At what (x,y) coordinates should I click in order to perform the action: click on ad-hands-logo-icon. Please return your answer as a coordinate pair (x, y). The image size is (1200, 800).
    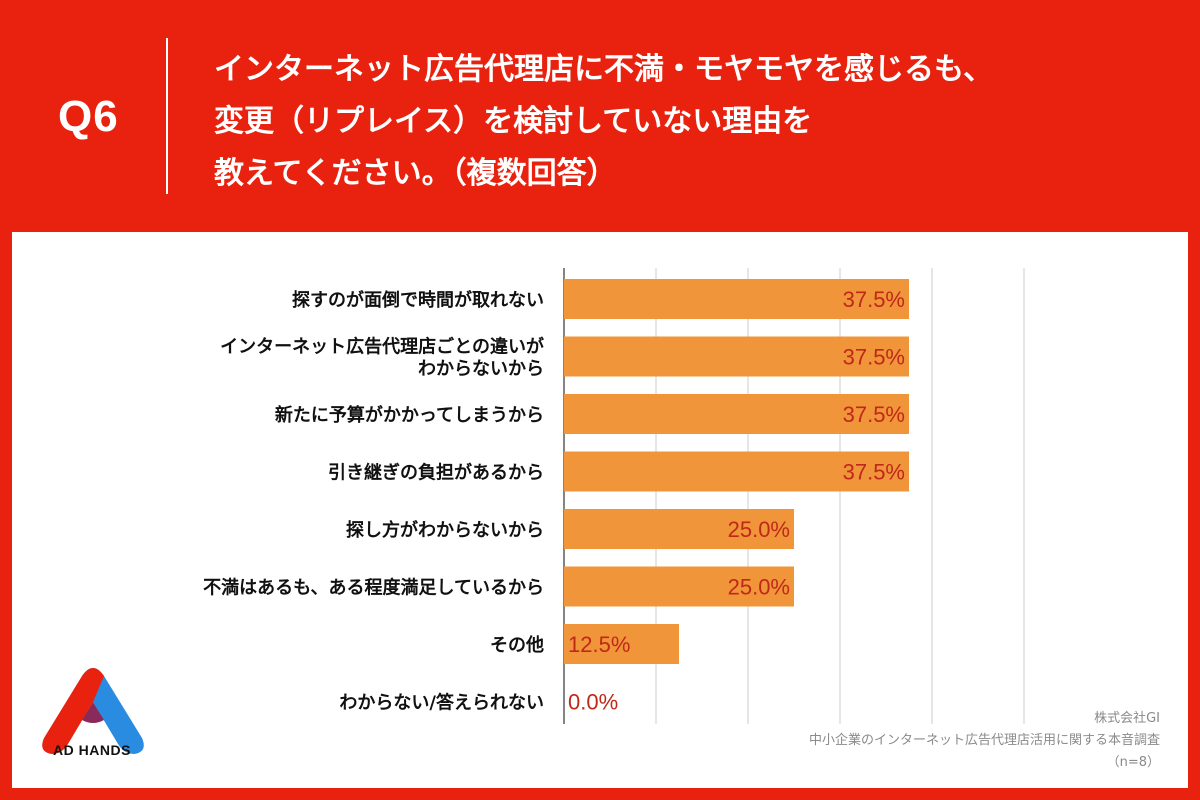
    Looking at the image, I should click on (93, 711).